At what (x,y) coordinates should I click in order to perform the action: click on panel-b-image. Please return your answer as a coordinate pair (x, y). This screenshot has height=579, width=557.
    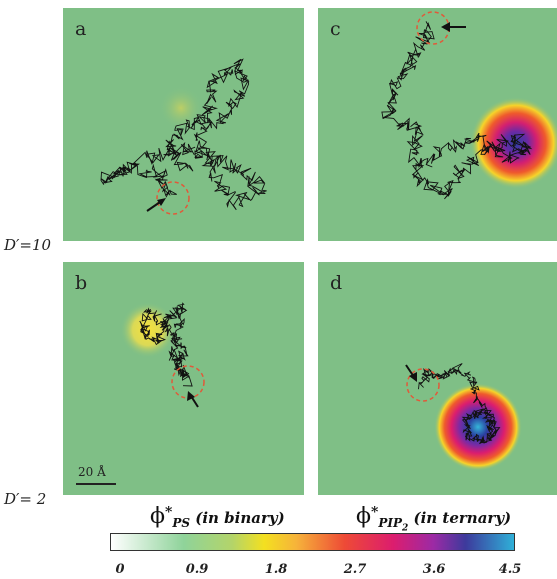
    Looking at the image, I should click on (162, 355).